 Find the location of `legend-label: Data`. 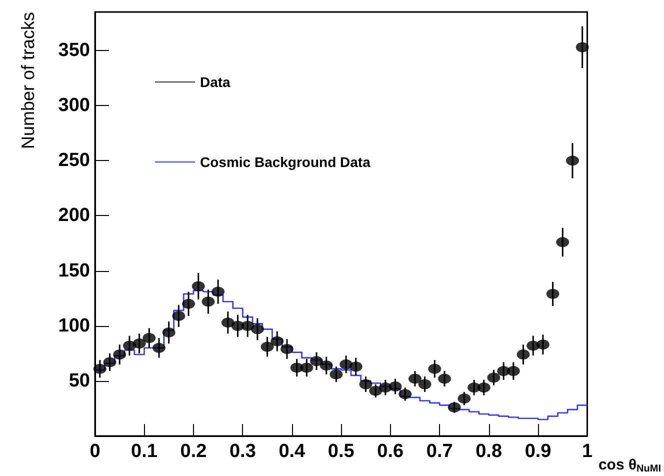

legend-label: Data is located at coordinates (215, 82).